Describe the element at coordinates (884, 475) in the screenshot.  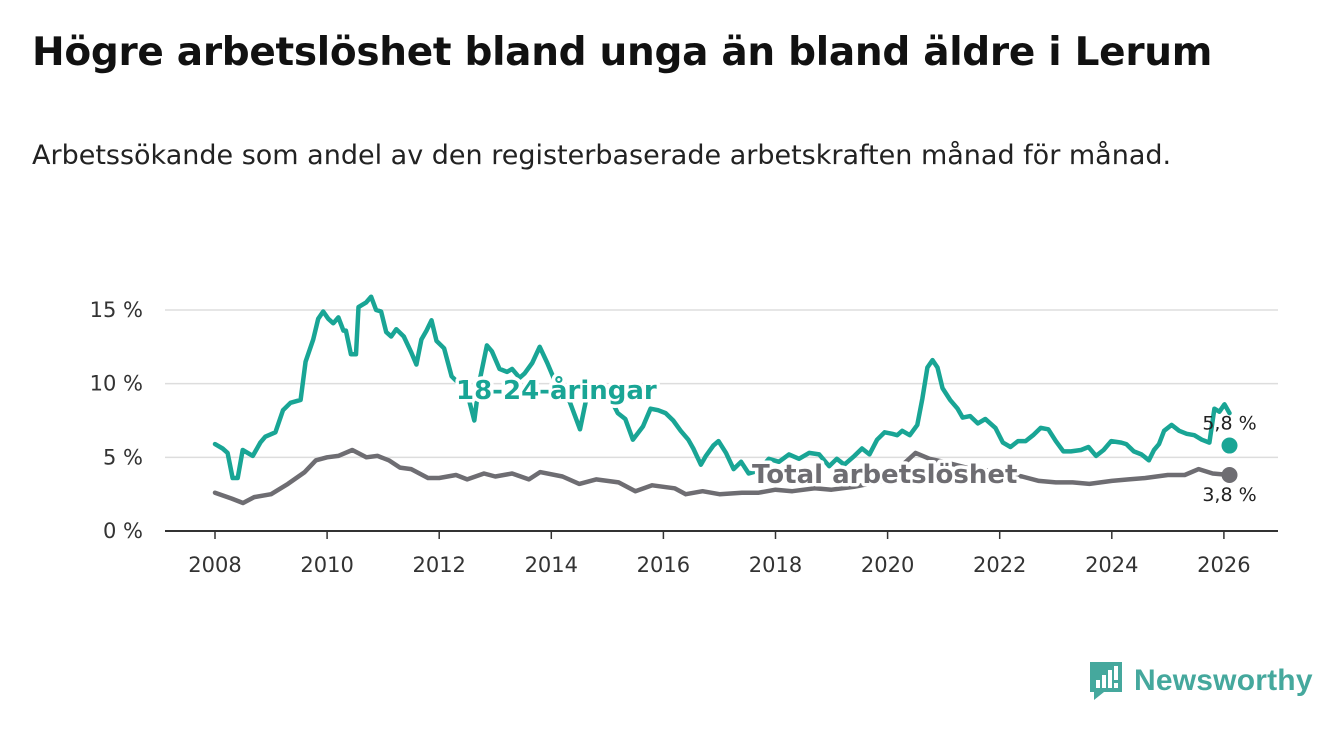
I see `series-label: Total arbetslöshet` at that location.